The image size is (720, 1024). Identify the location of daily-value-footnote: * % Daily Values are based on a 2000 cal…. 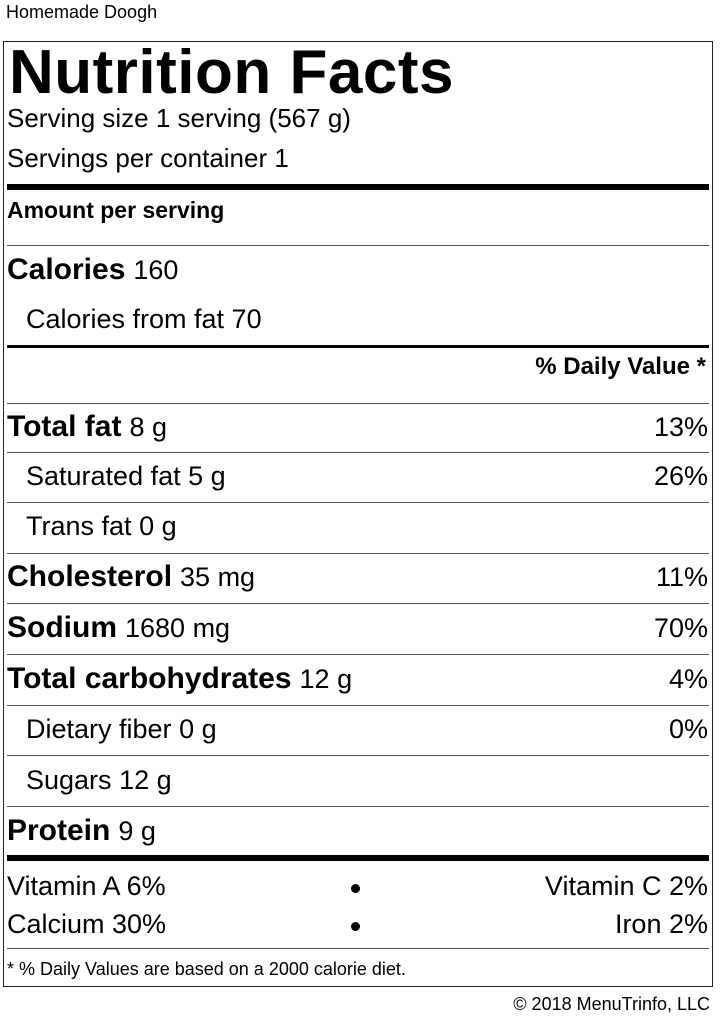
(206, 969).